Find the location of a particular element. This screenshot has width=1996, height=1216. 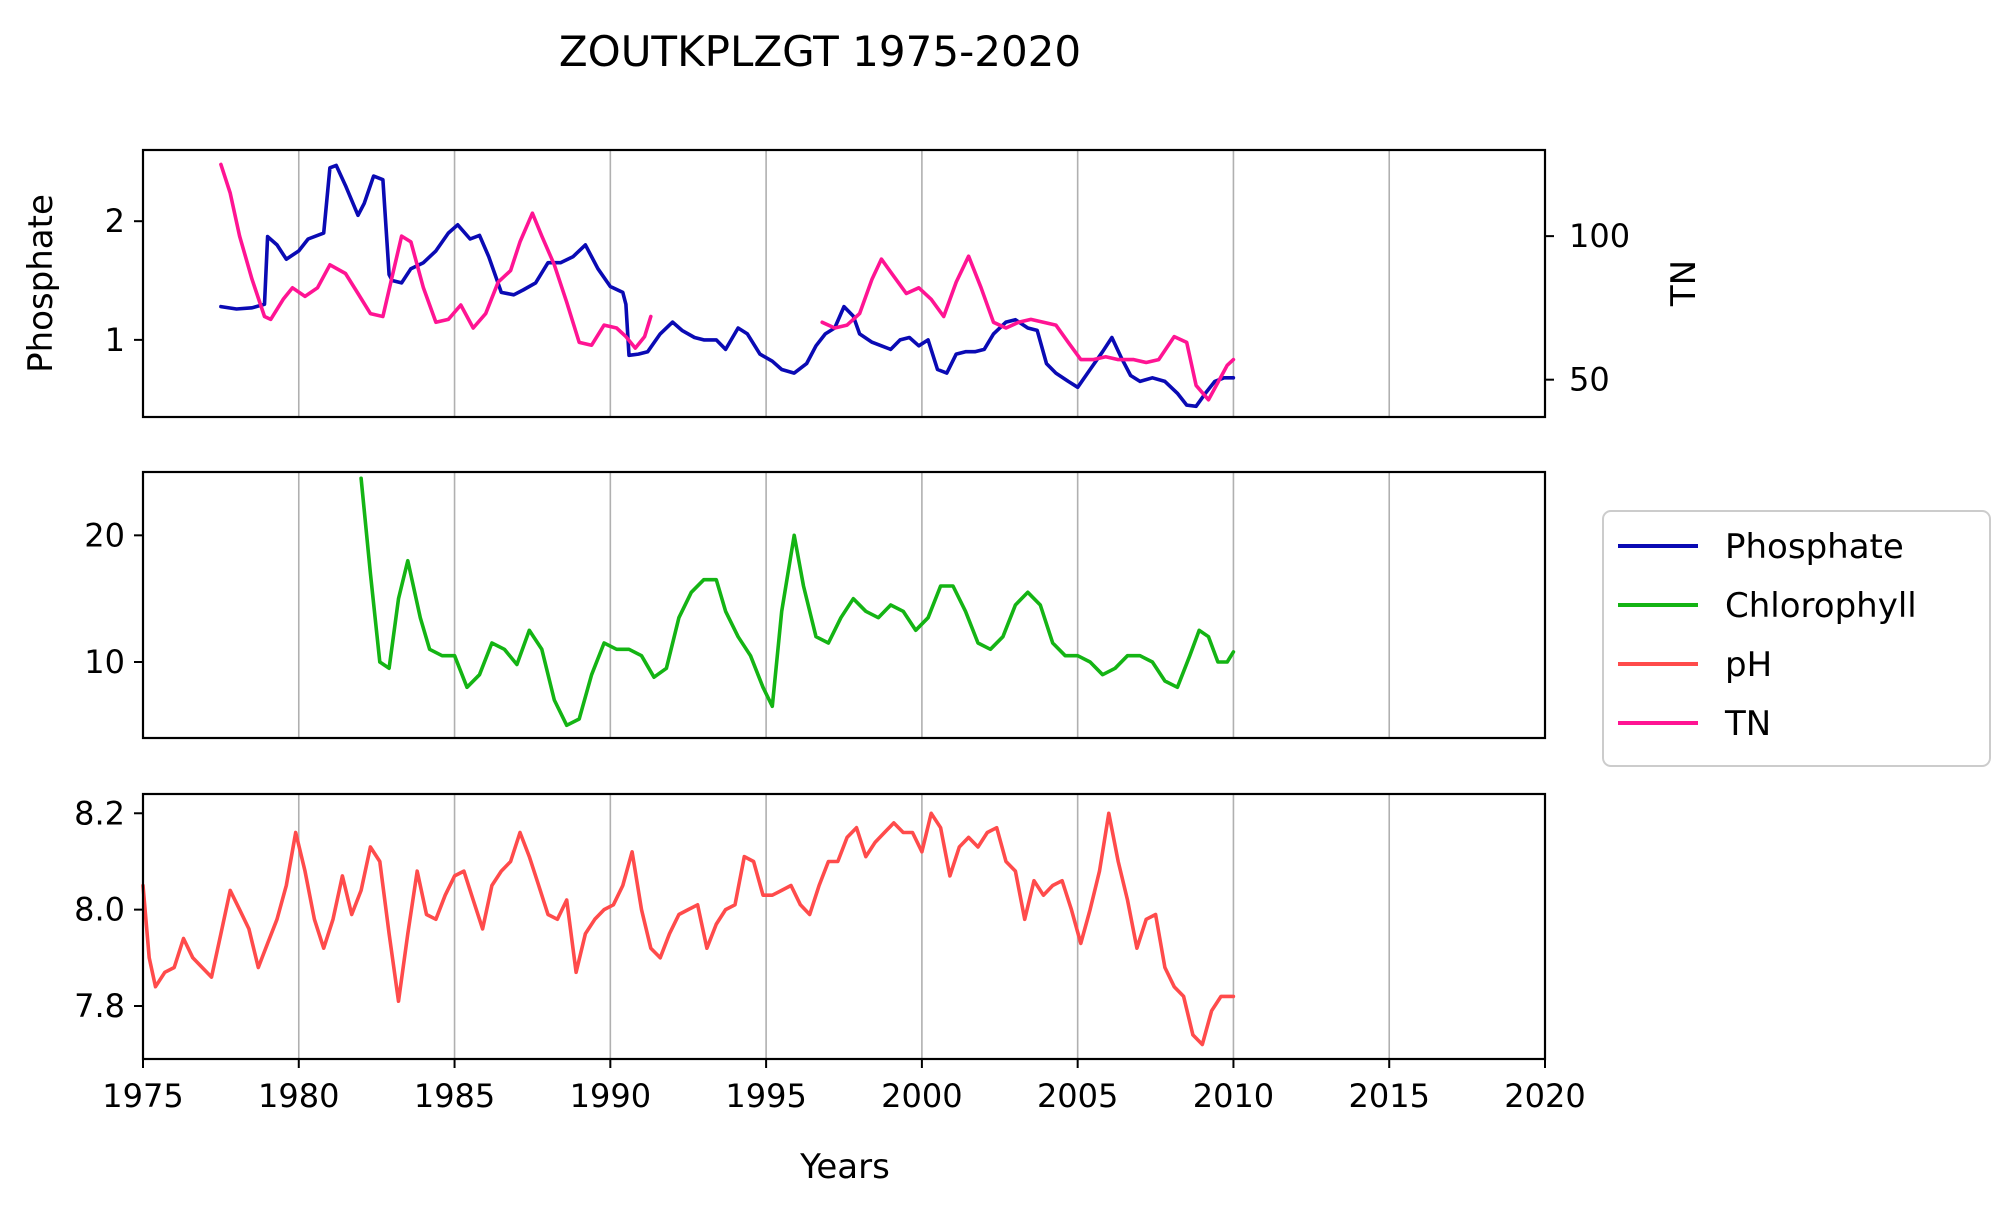

x-tick-label-7: 2010 is located at coordinates (1233, 1096).